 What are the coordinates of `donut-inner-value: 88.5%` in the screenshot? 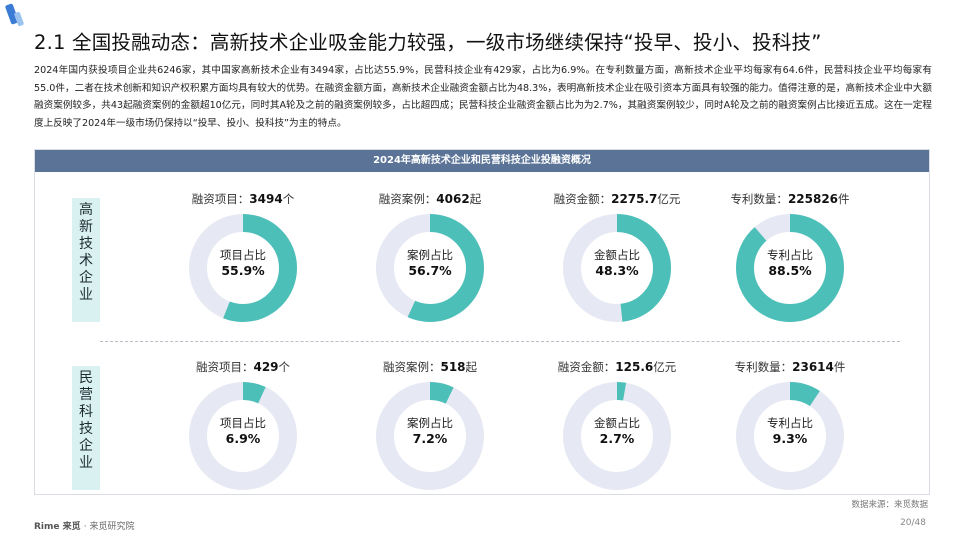 It's located at (790, 270).